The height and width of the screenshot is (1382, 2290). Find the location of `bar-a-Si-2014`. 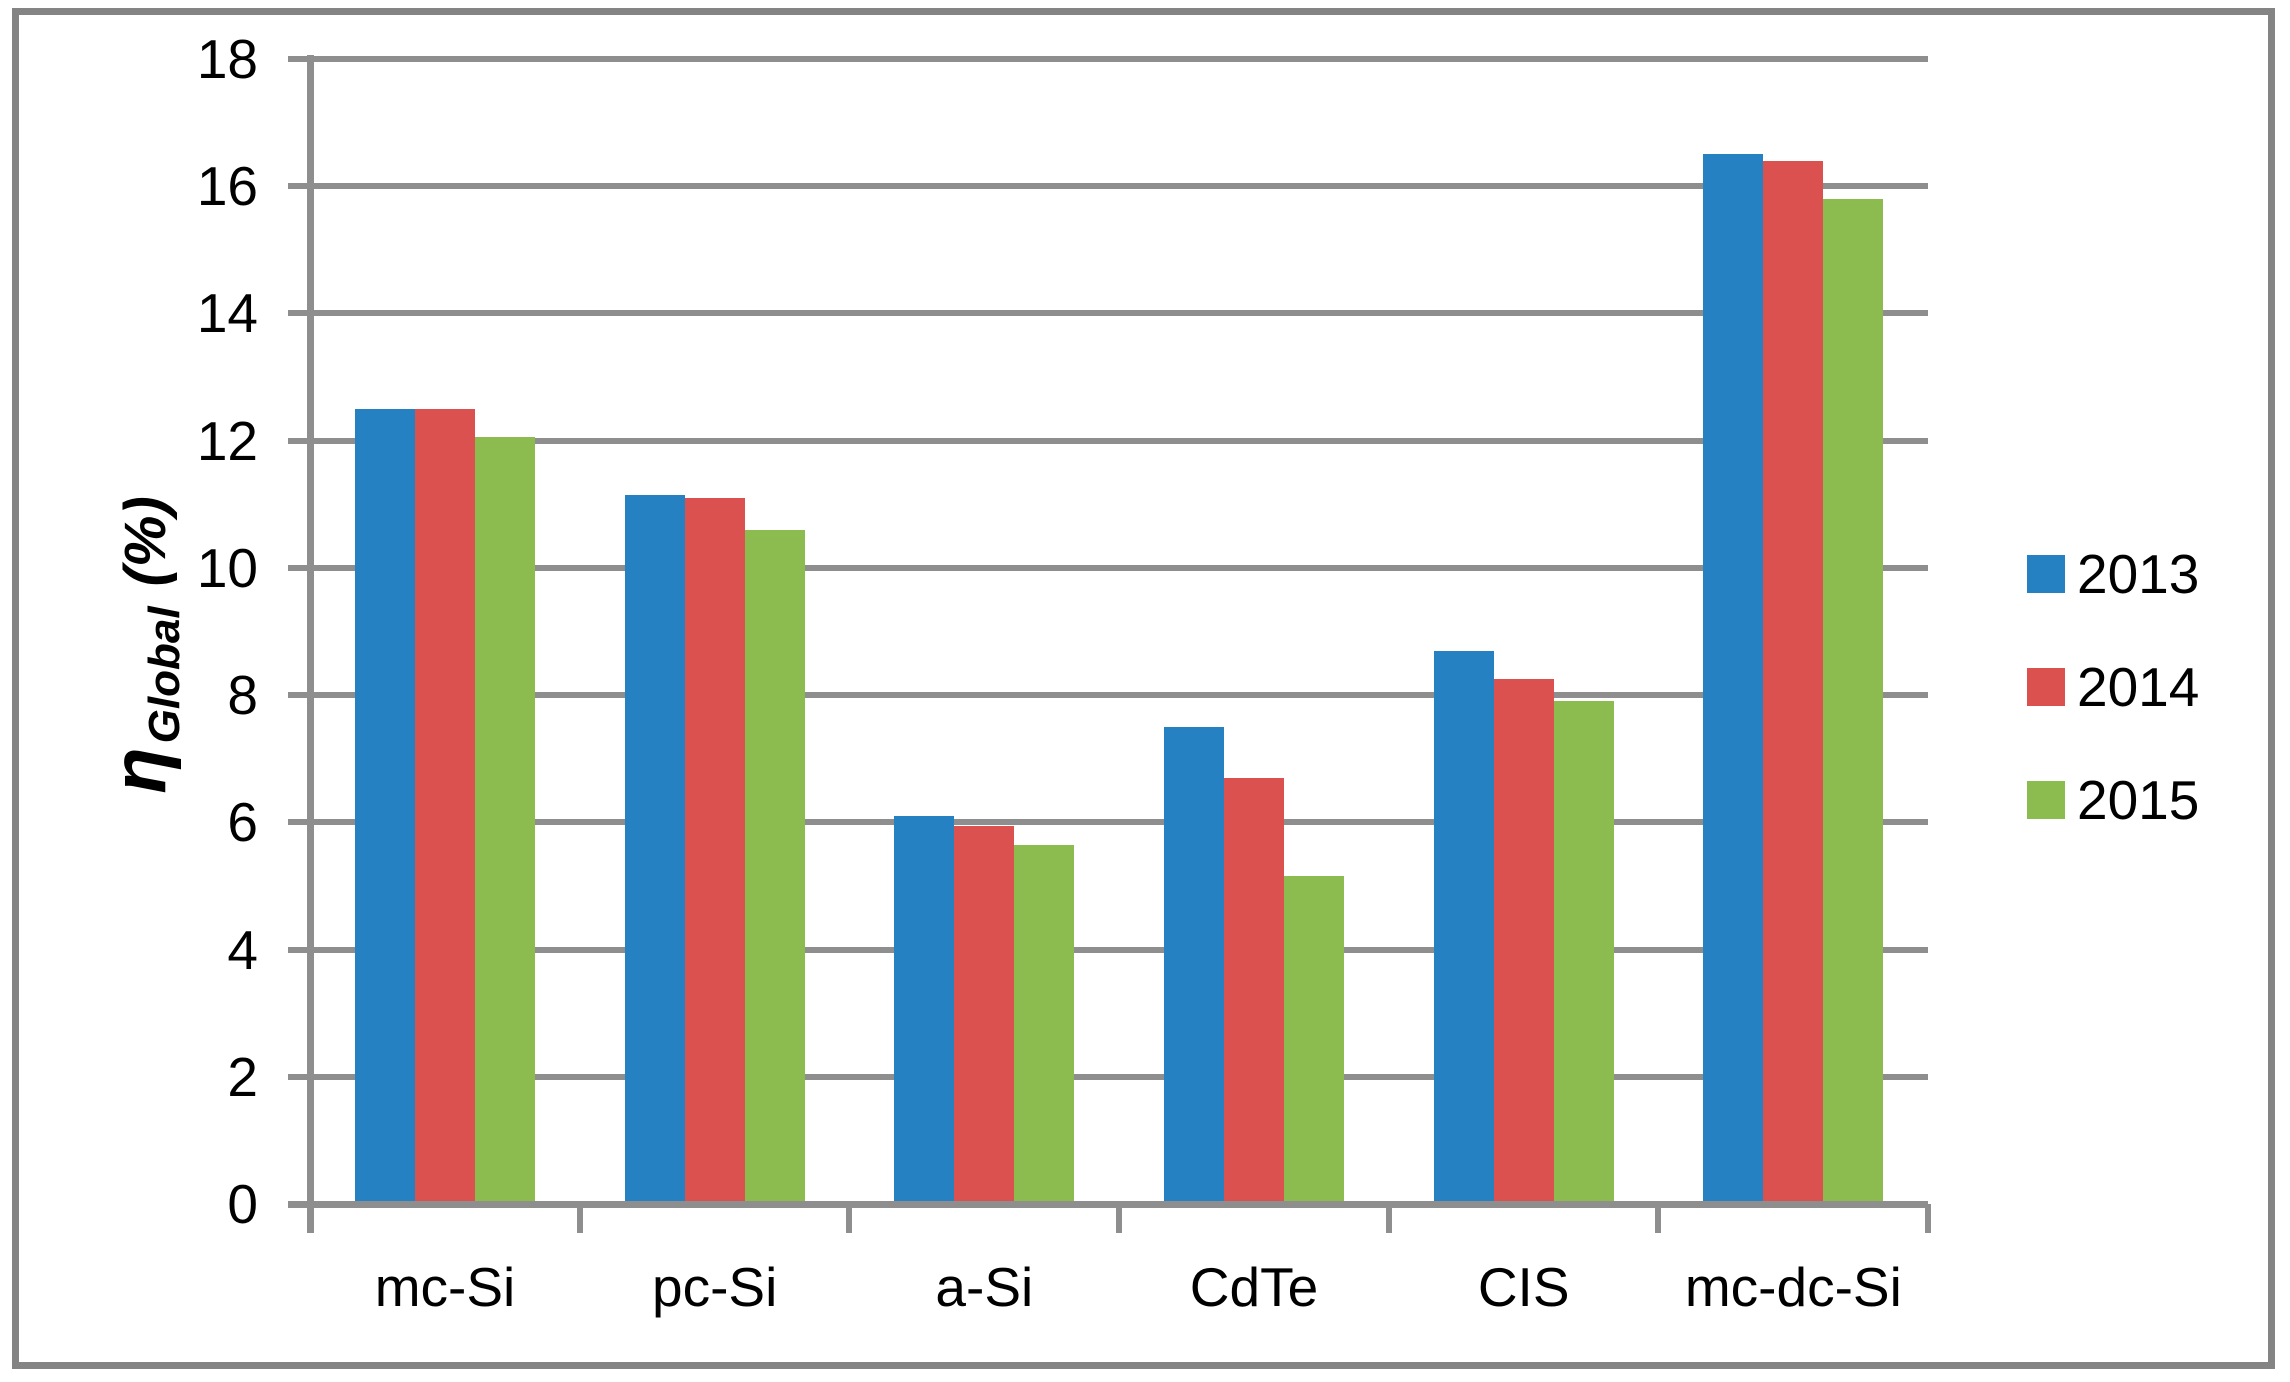

bar-a-Si-2014 is located at coordinates (984, 1014).